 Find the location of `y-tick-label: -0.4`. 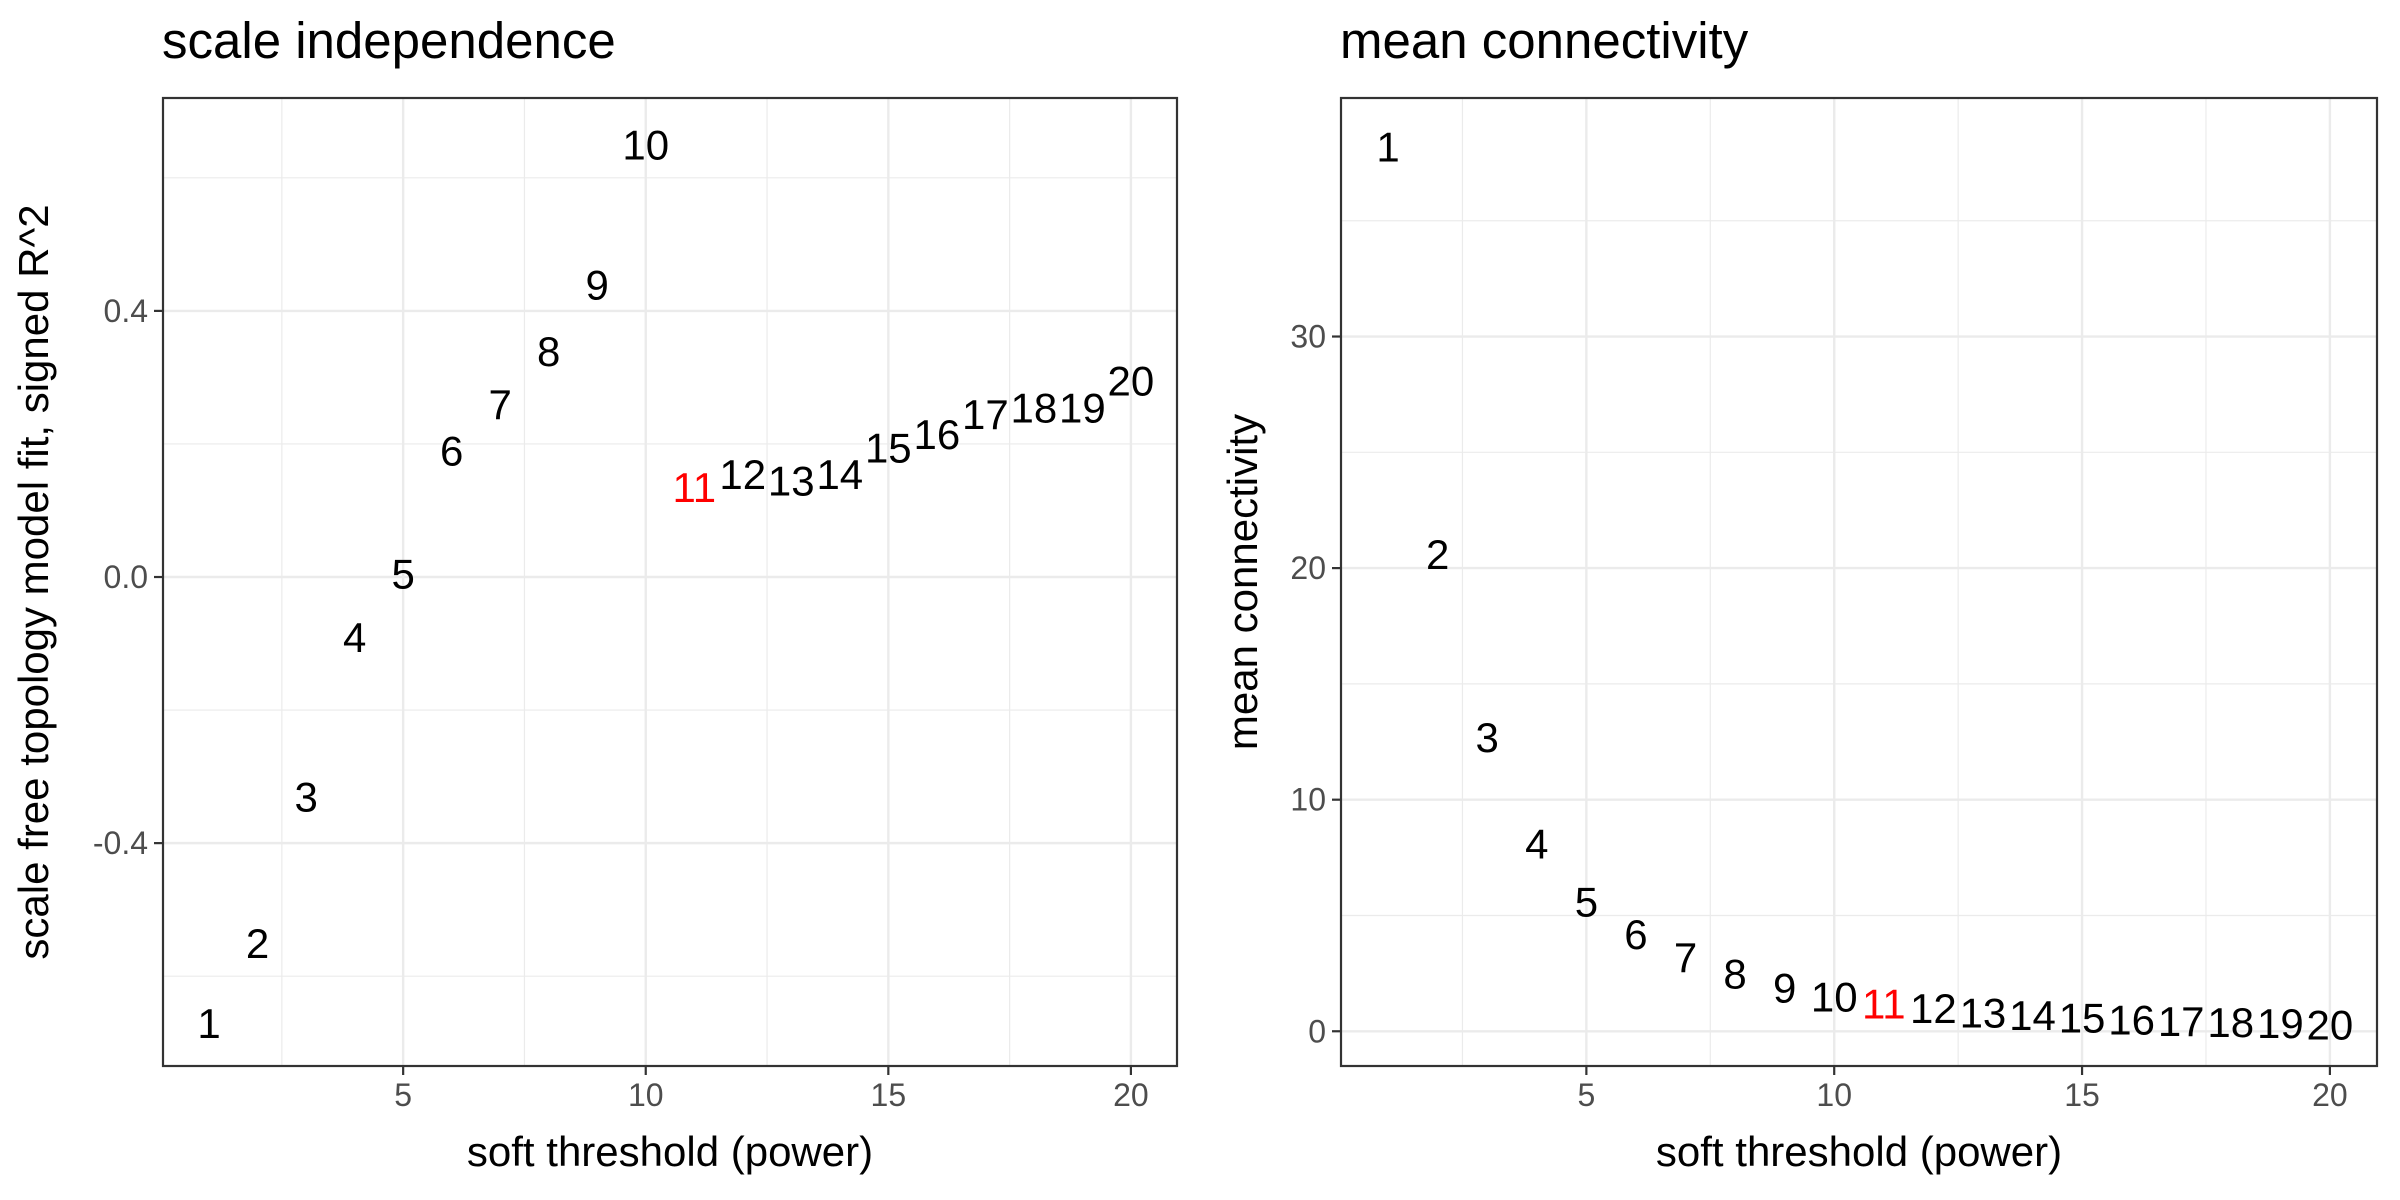

y-tick-label: -0.4 is located at coordinates (120, 843).